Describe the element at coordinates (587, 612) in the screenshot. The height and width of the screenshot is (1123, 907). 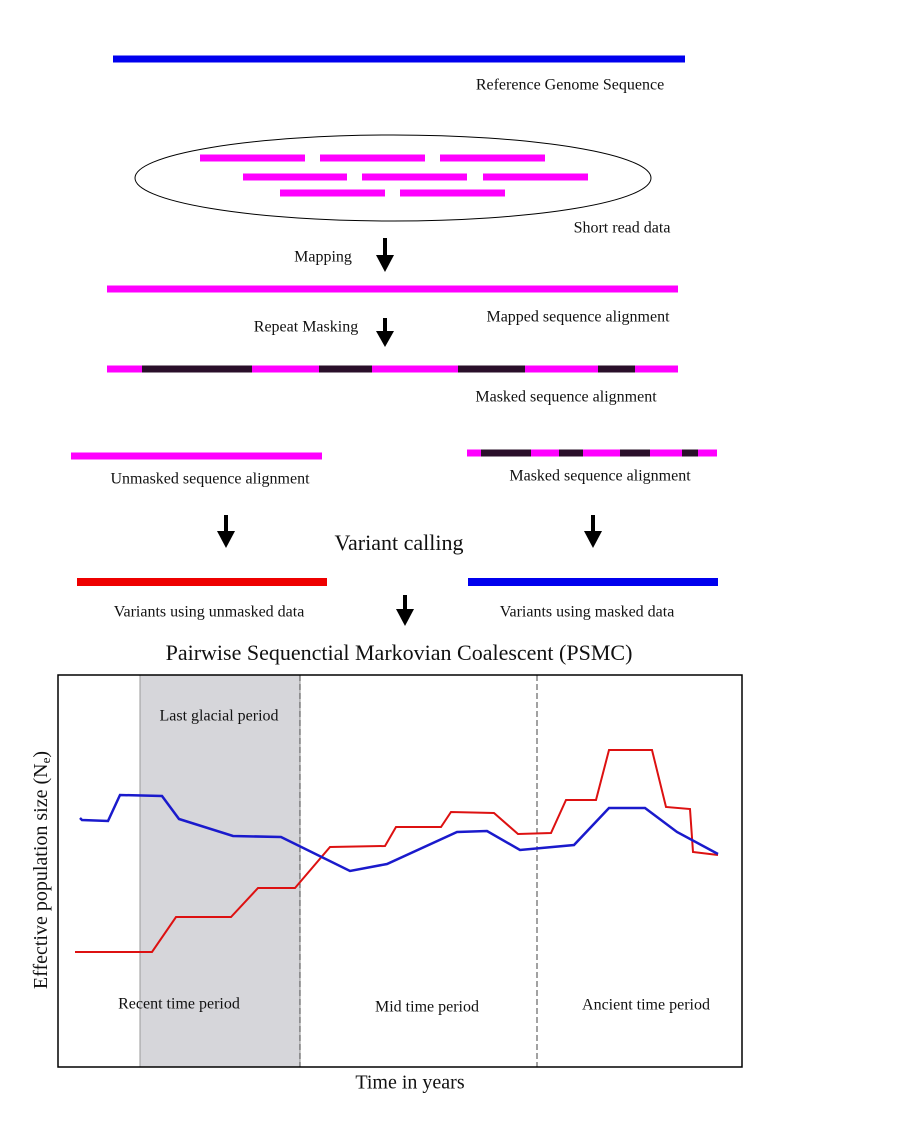
I see `variants-masked-label: Variants using masked data` at that location.